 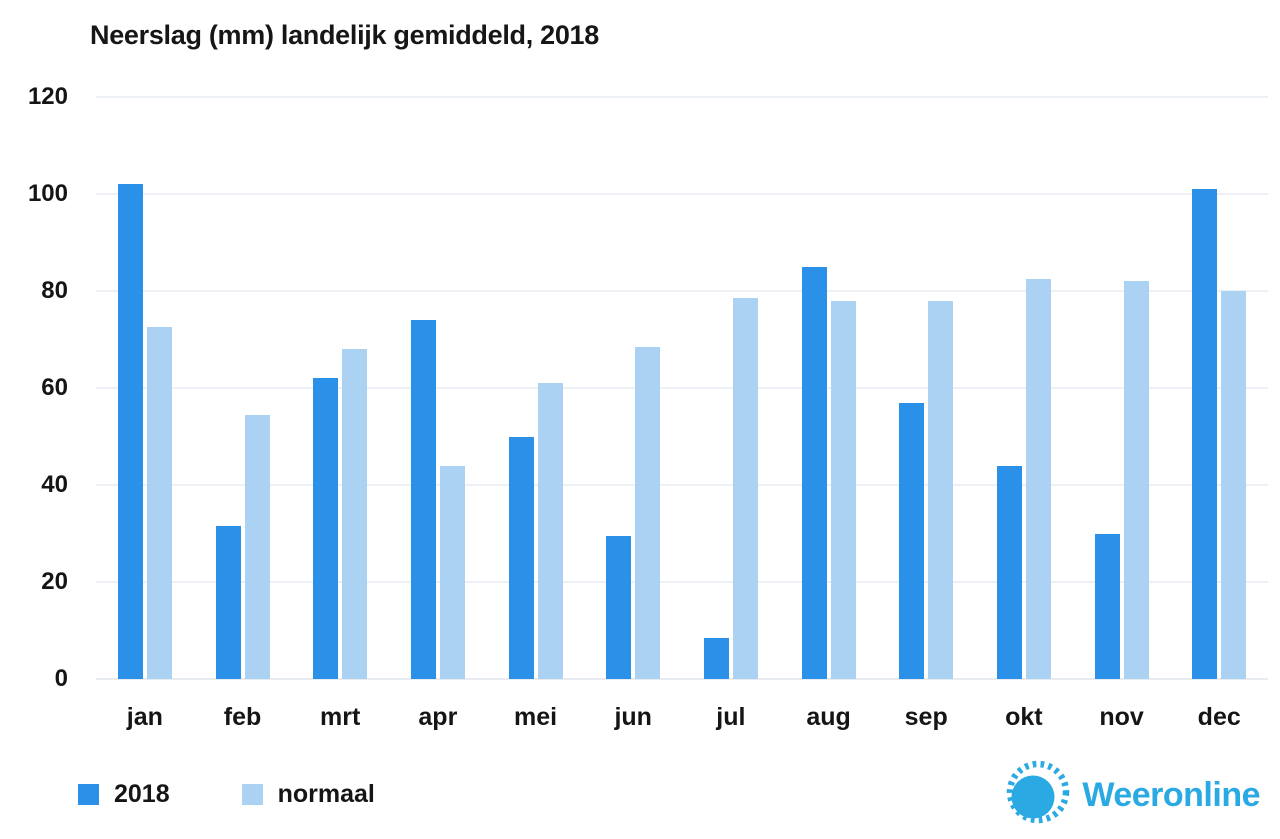 I want to click on y-tick-label-60: 60, so click(x=54, y=387).